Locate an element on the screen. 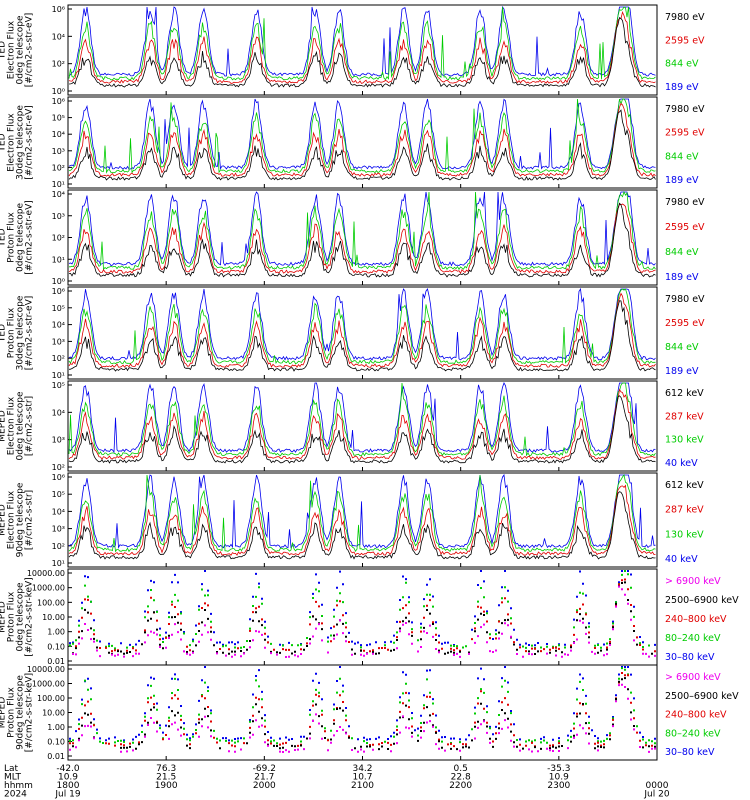 The image size is (750, 800). x-tick-label: 22.8 is located at coordinates (461, 778).